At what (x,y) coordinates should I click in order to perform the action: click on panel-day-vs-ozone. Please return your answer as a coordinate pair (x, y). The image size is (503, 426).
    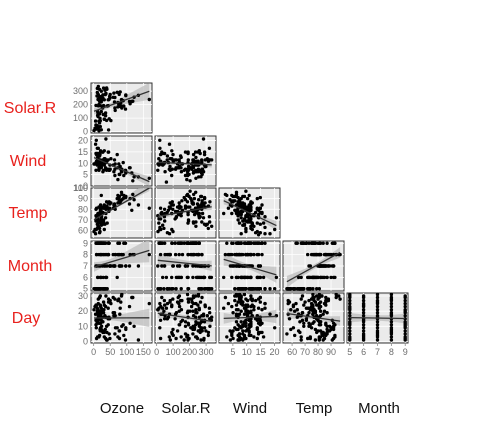
    Looking at the image, I should click on (121, 318).